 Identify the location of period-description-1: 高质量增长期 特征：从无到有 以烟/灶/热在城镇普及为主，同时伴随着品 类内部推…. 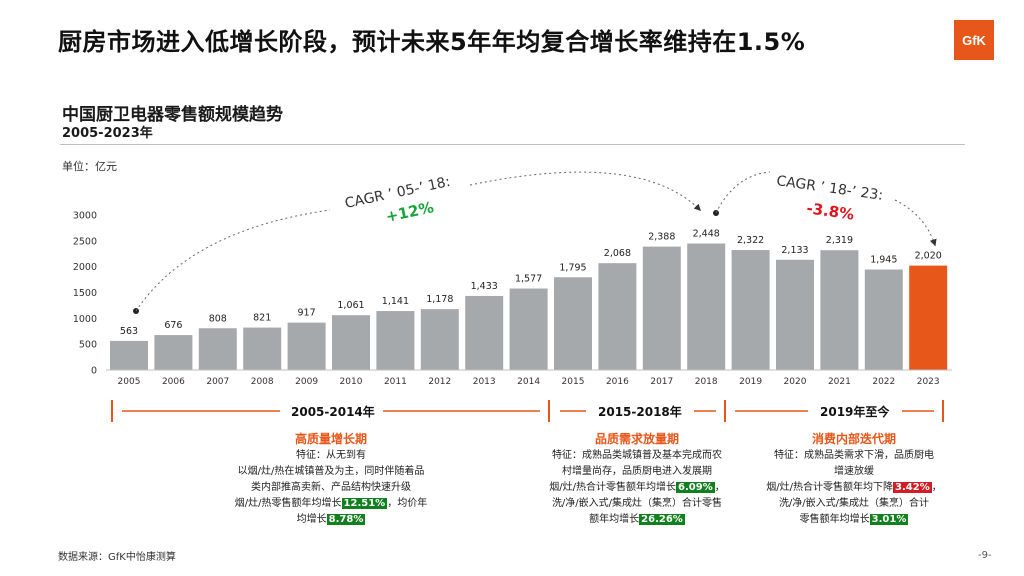
(331, 479).